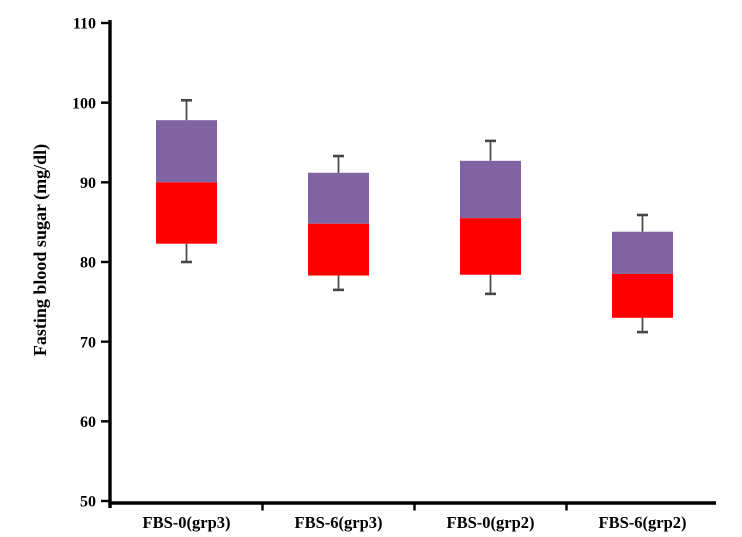  What do you see at coordinates (84, 103) in the screenshot?
I see `y-tick-label: 100` at bounding box center [84, 103].